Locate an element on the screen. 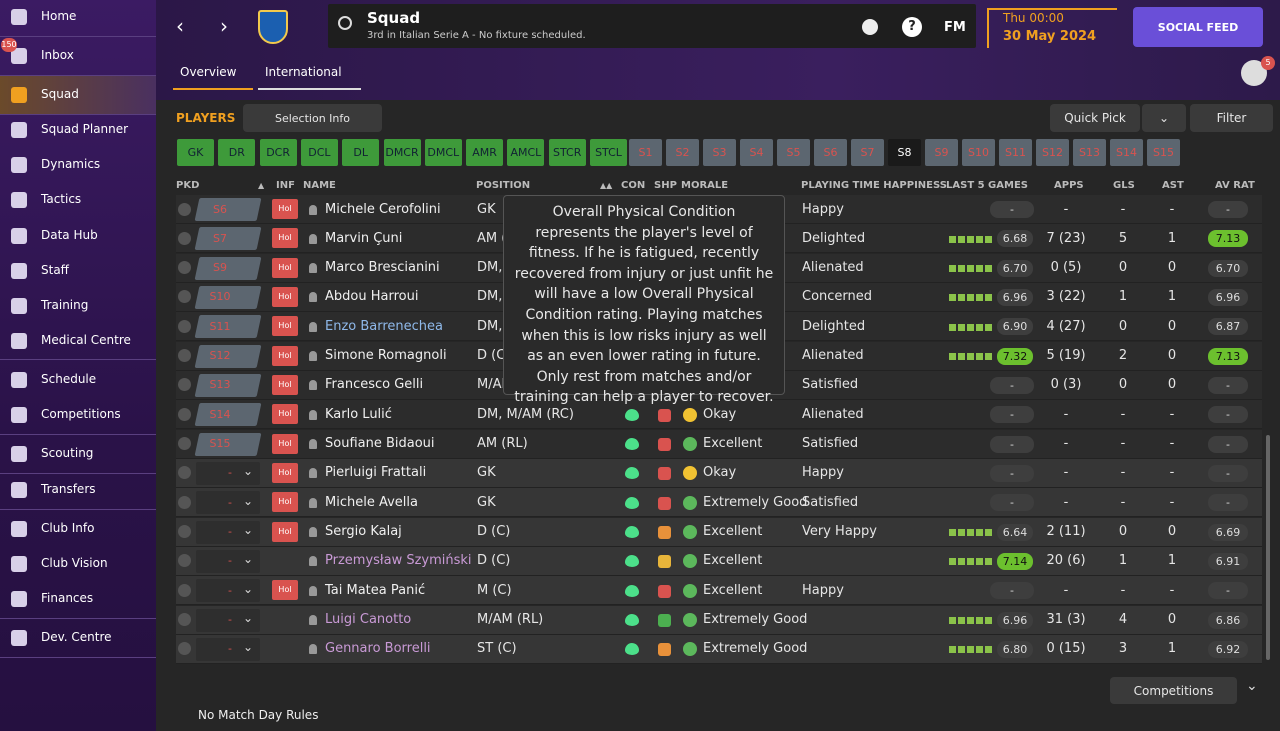 The image size is (1280, 731). position-filter: DMCL is located at coordinates (443, 152).